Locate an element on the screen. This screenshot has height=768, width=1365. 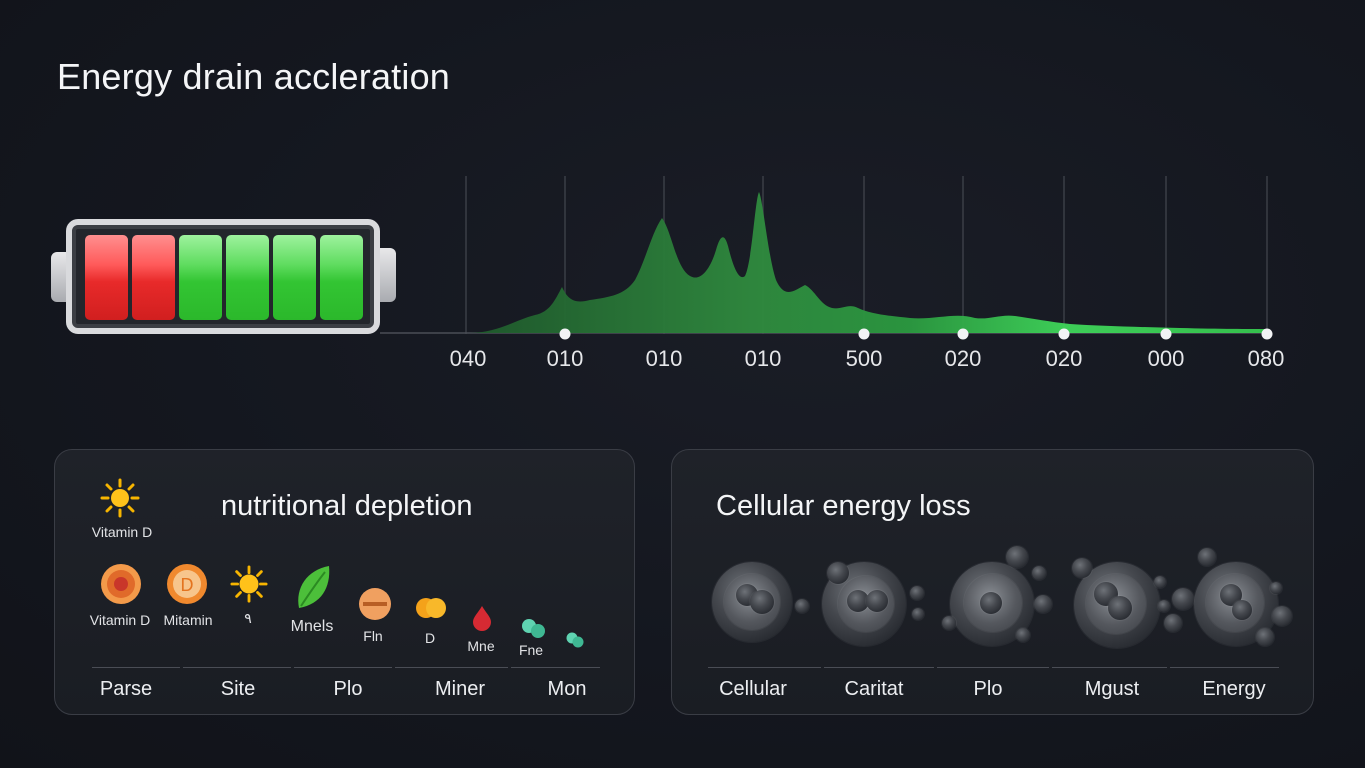
nutrient-label: Fln is located at coordinates (373, 636).